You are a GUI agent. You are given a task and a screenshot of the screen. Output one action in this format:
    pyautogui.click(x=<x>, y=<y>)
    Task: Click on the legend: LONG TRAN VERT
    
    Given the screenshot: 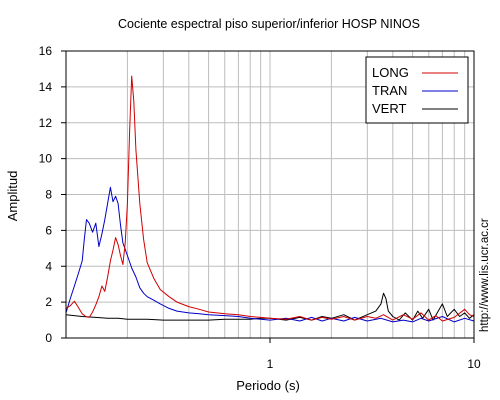 What is the action you would take?
    pyautogui.click(x=417, y=90)
    